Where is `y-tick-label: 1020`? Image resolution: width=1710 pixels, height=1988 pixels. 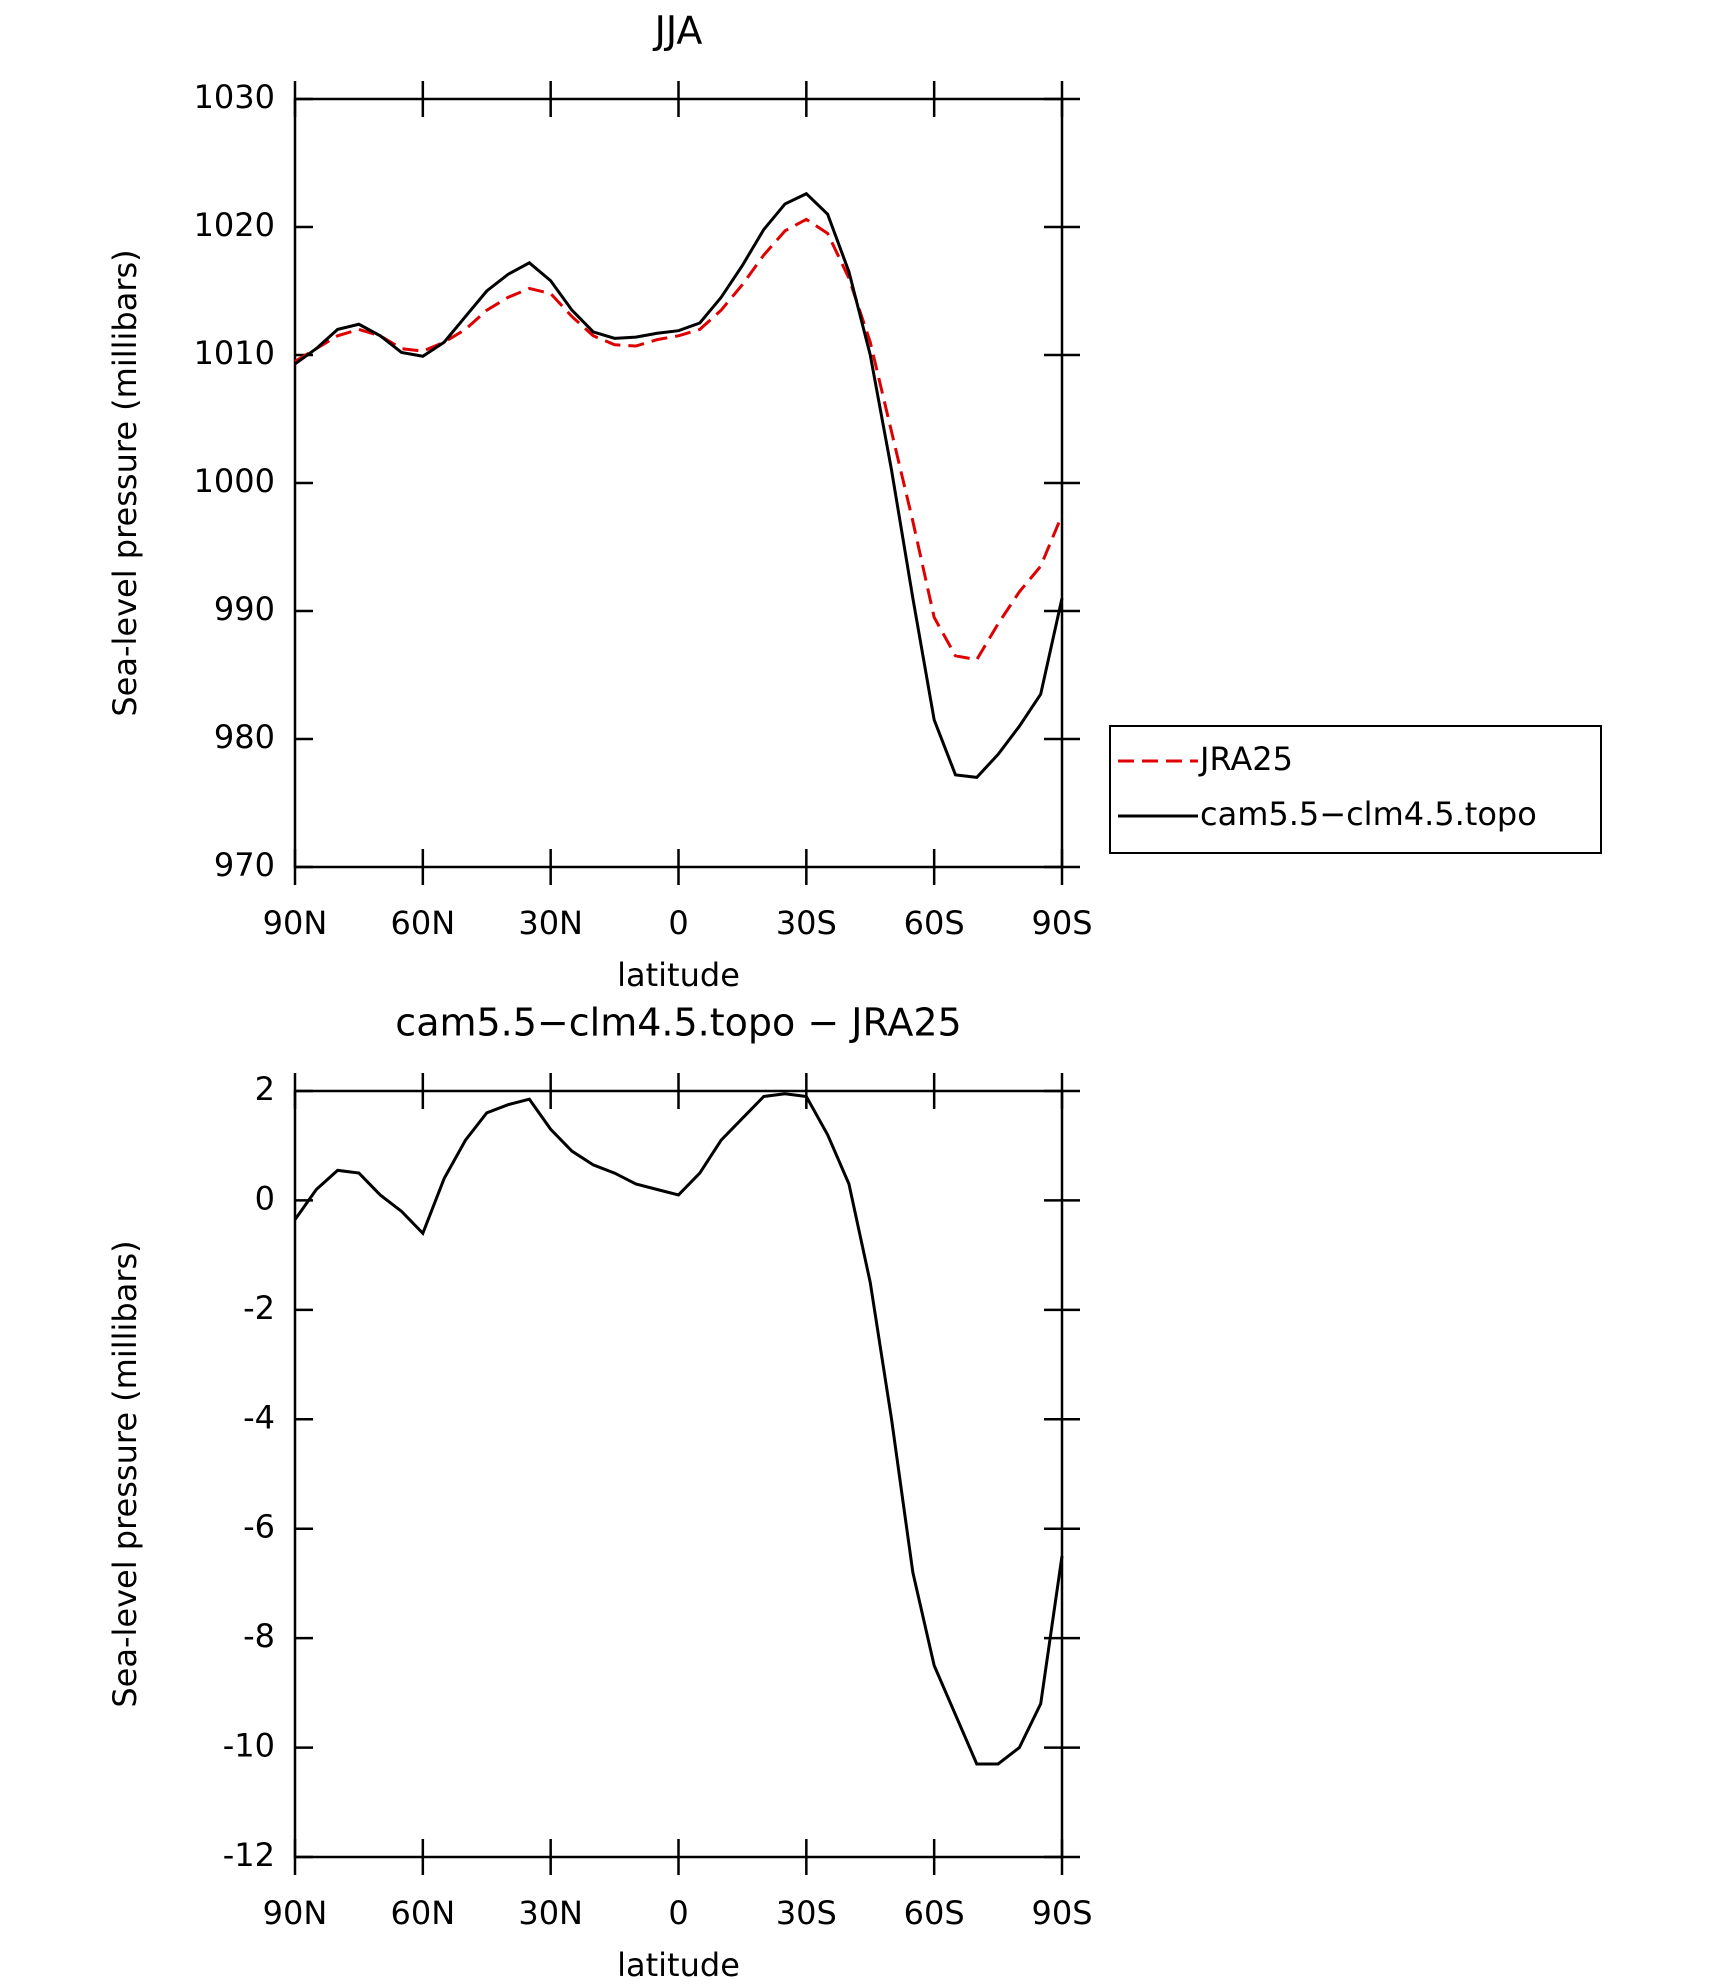
y-tick-label: 1020 is located at coordinates (234, 225).